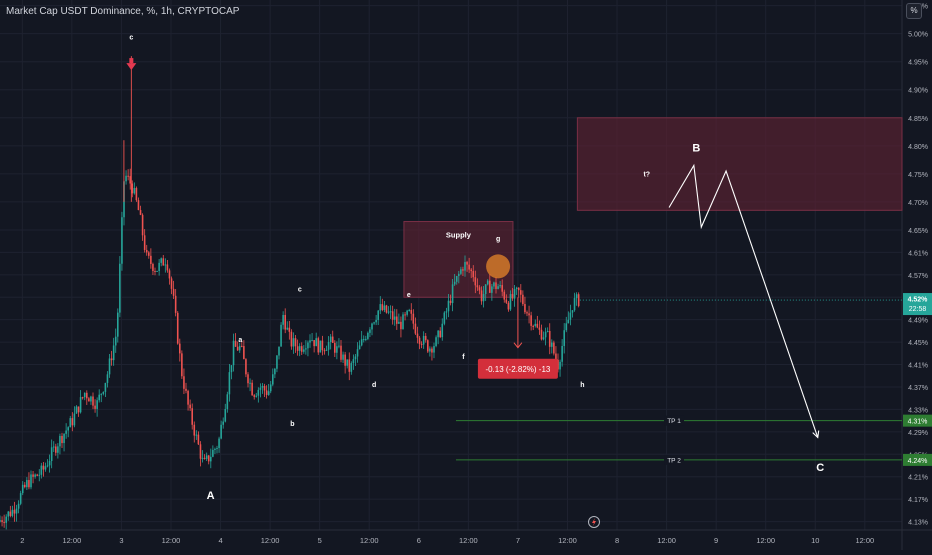  What do you see at coordinates (674, 421) in the screenshot?
I see `target-label: TP 1` at bounding box center [674, 421].